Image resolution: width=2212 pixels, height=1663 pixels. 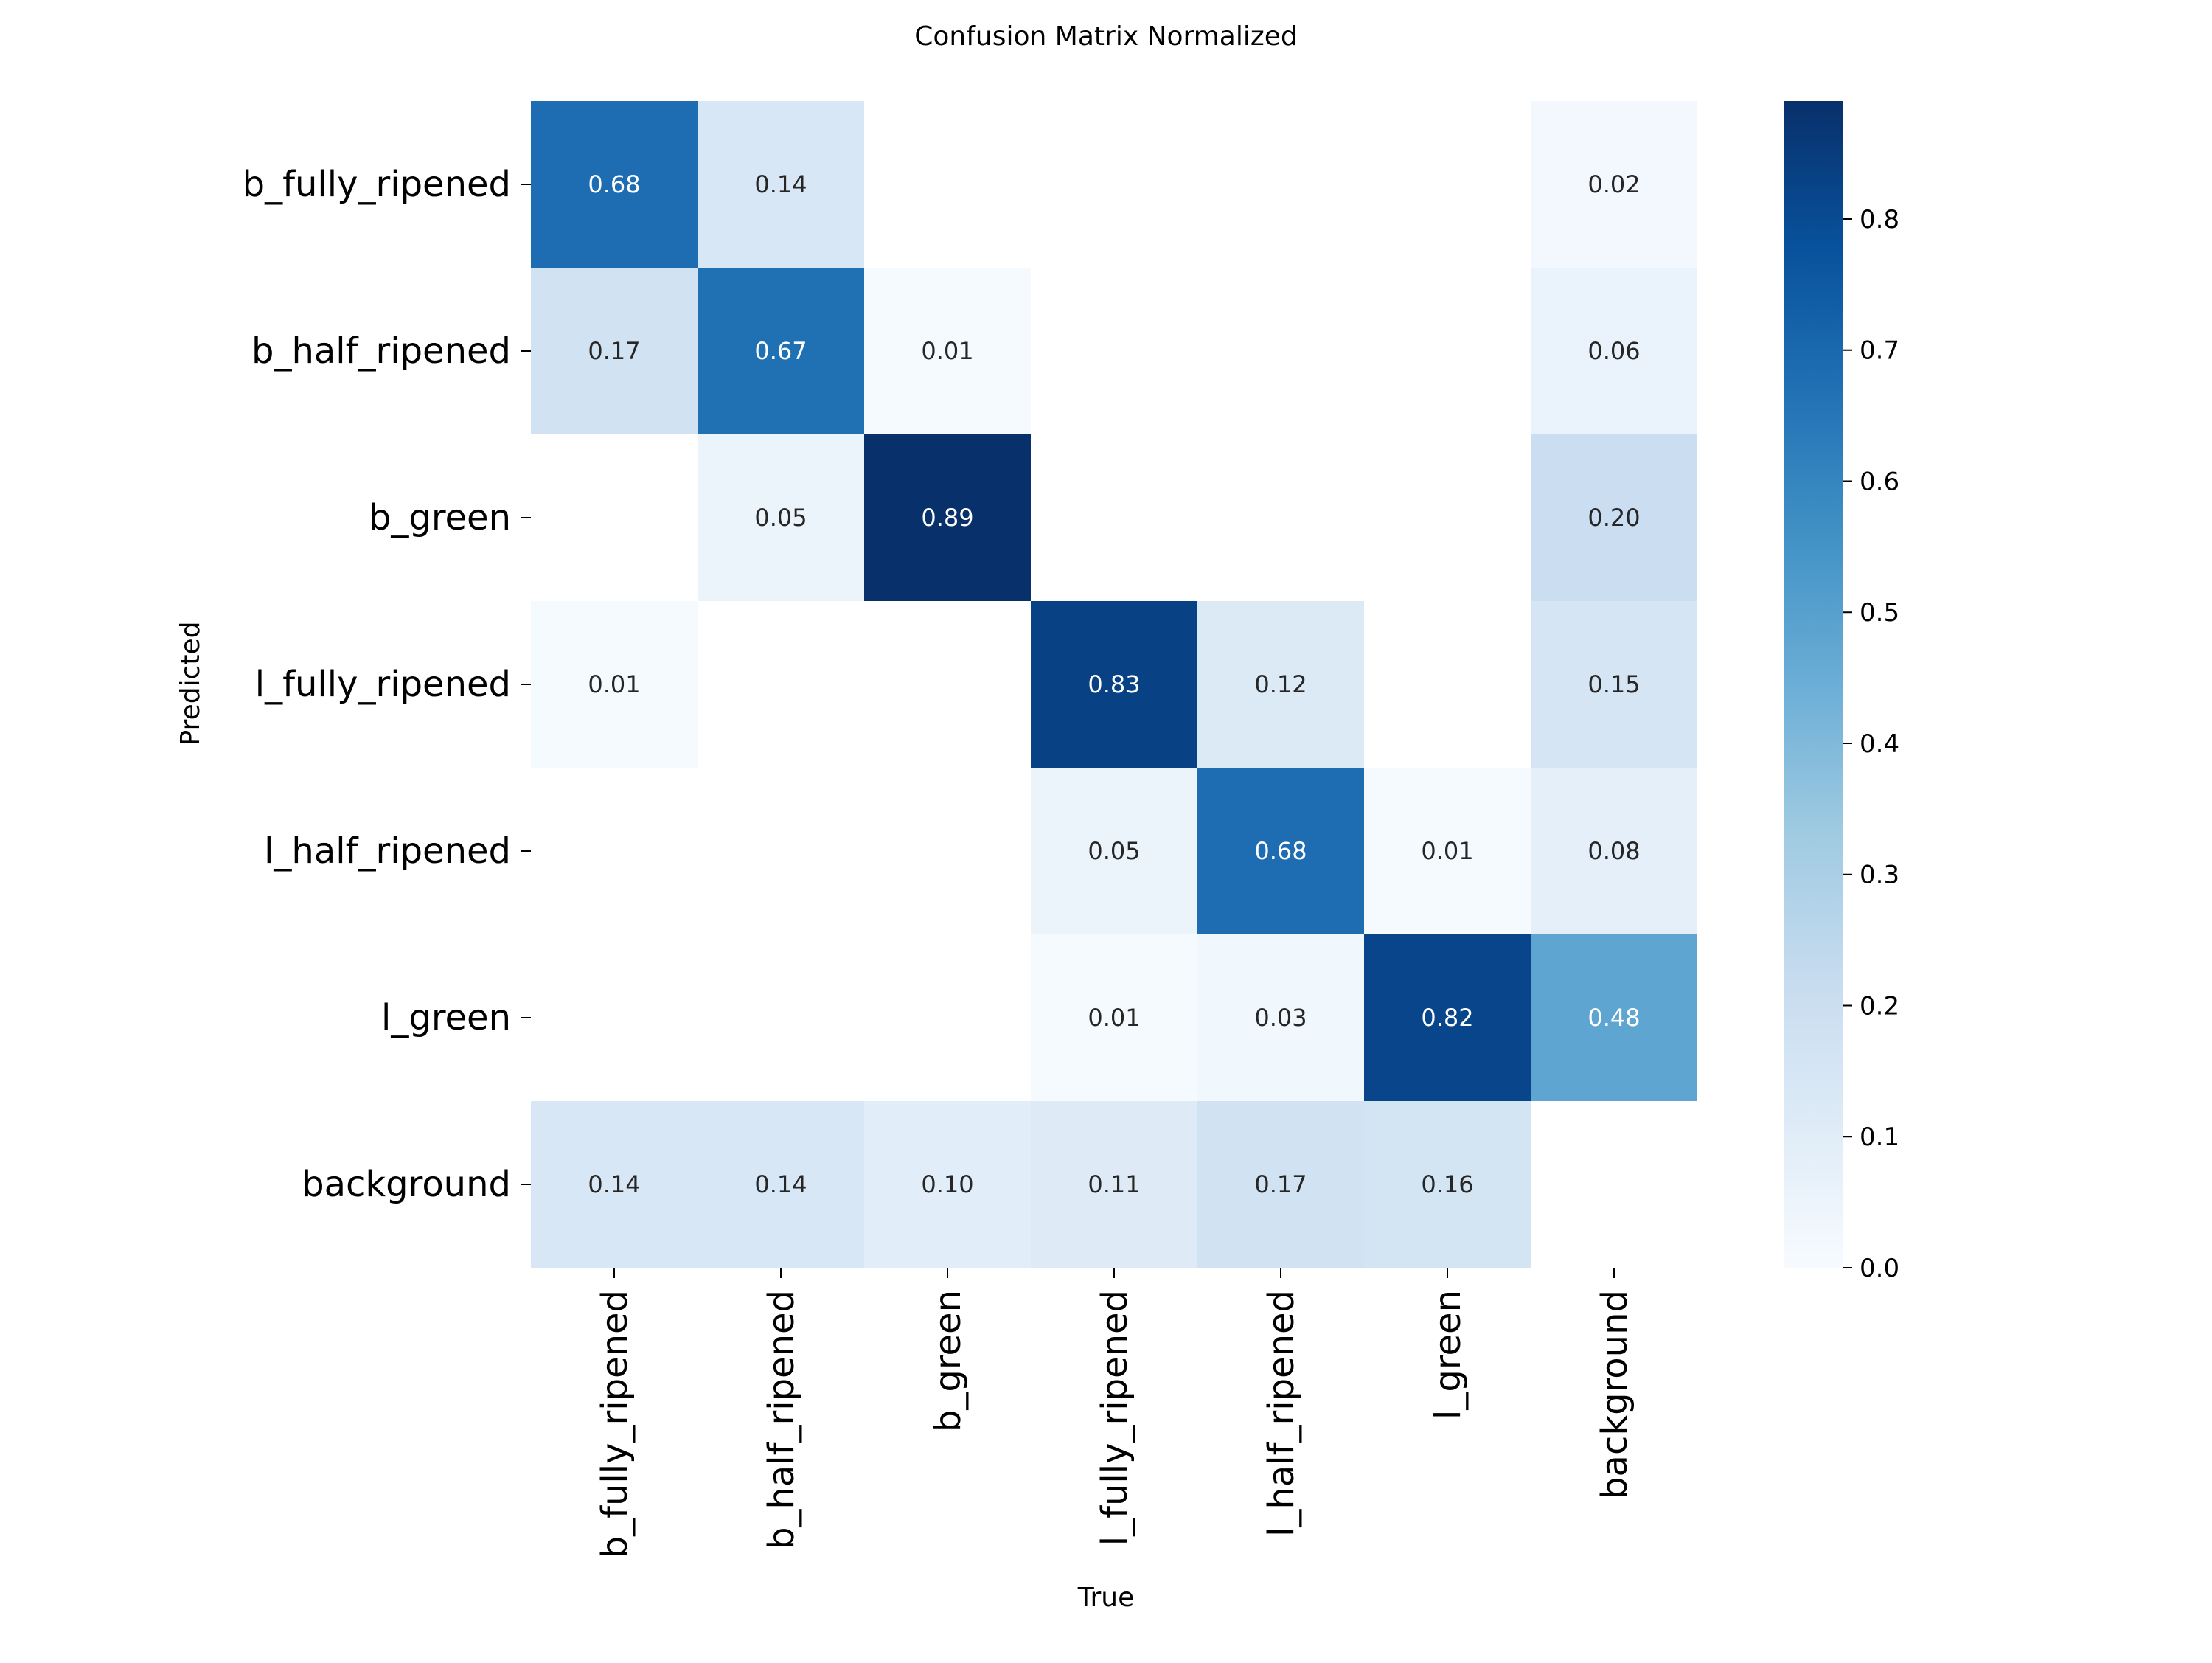 I want to click on y-axis-label: Predicted, so click(x=190, y=684).